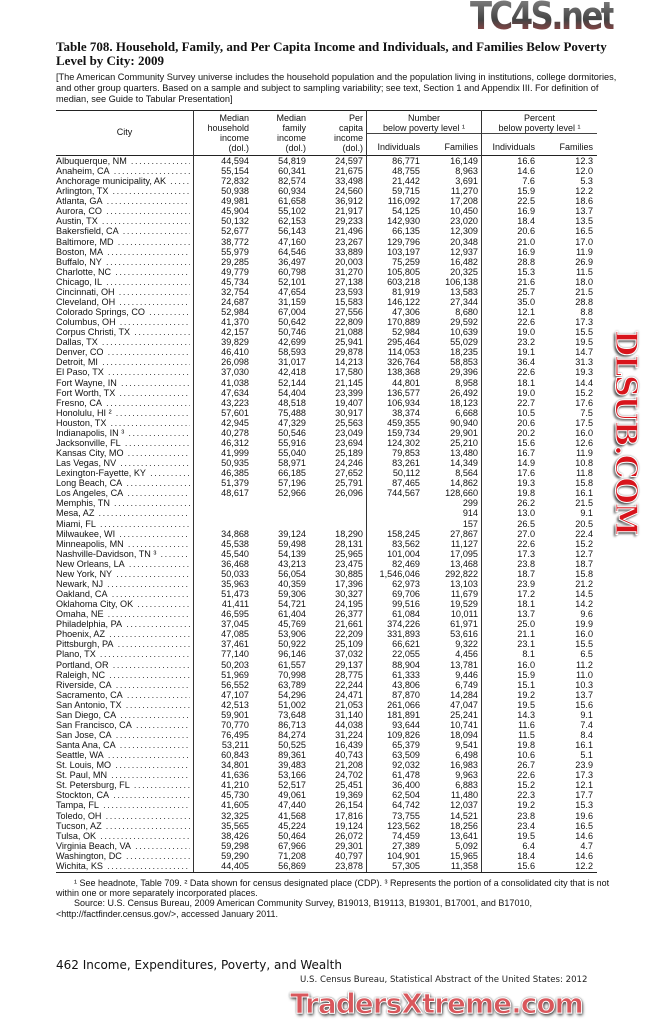  I want to click on families-below-poverty: 13,468, so click(464, 563).